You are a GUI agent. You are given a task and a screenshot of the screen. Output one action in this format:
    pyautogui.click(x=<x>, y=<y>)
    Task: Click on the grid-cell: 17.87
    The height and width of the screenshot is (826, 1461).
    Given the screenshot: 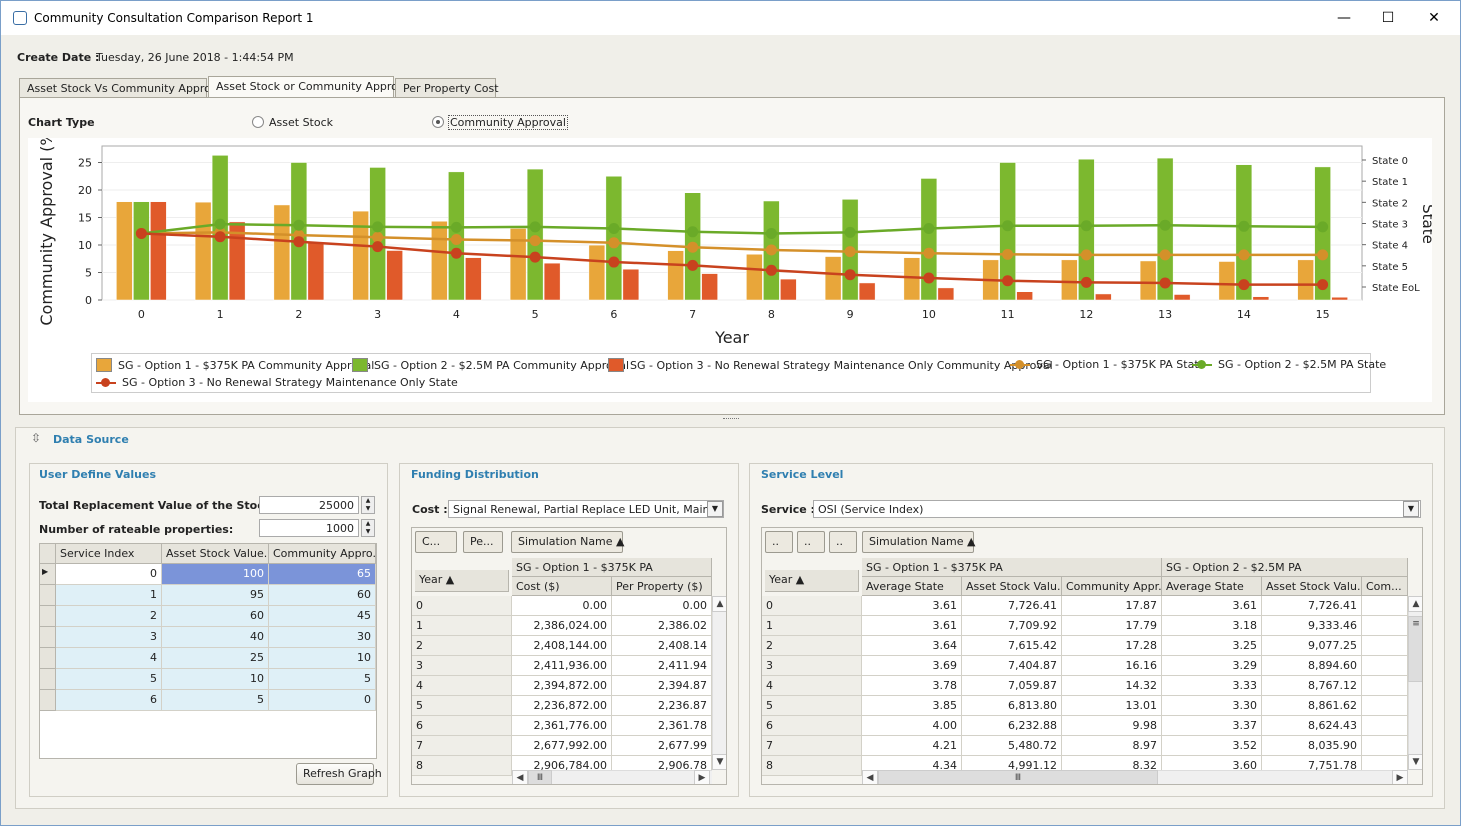 What is the action you would take?
    pyautogui.click(x=1112, y=606)
    